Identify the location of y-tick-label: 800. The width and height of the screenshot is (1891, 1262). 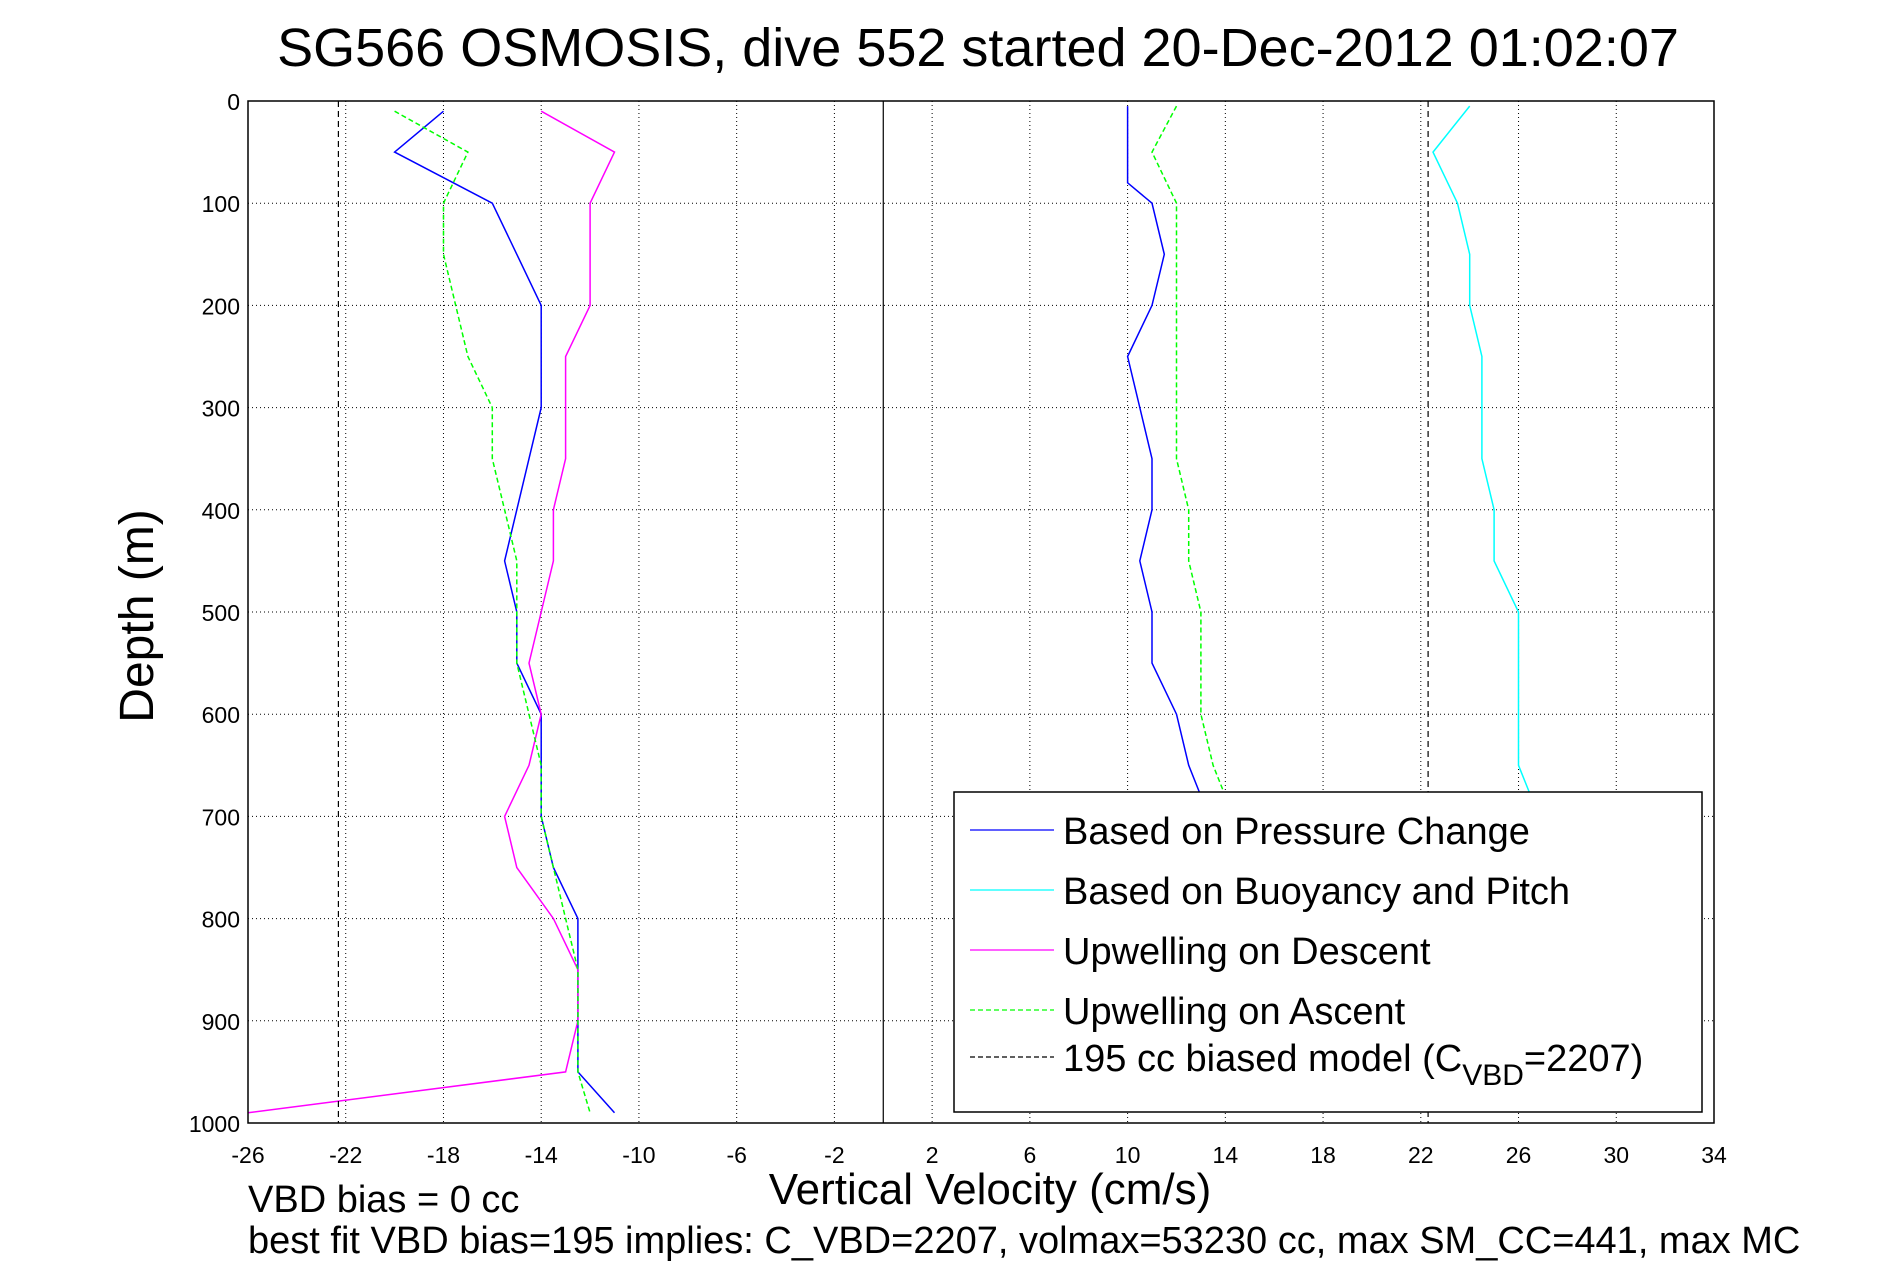
(221, 920).